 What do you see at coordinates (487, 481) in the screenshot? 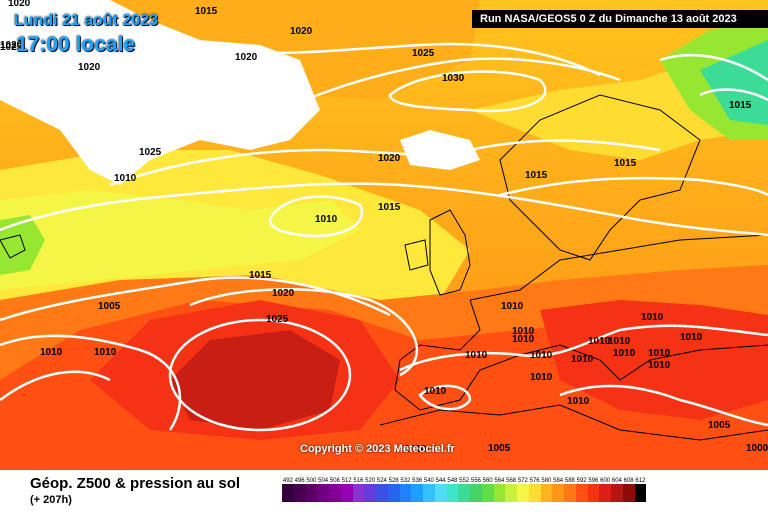
I see `legend-value: 560` at bounding box center [487, 481].